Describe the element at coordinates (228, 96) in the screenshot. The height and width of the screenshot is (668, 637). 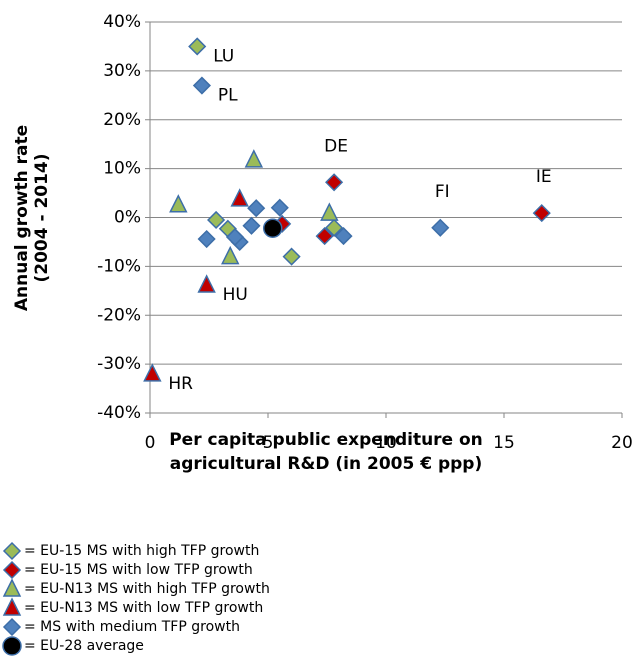
I see `point-label: PL` at that location.